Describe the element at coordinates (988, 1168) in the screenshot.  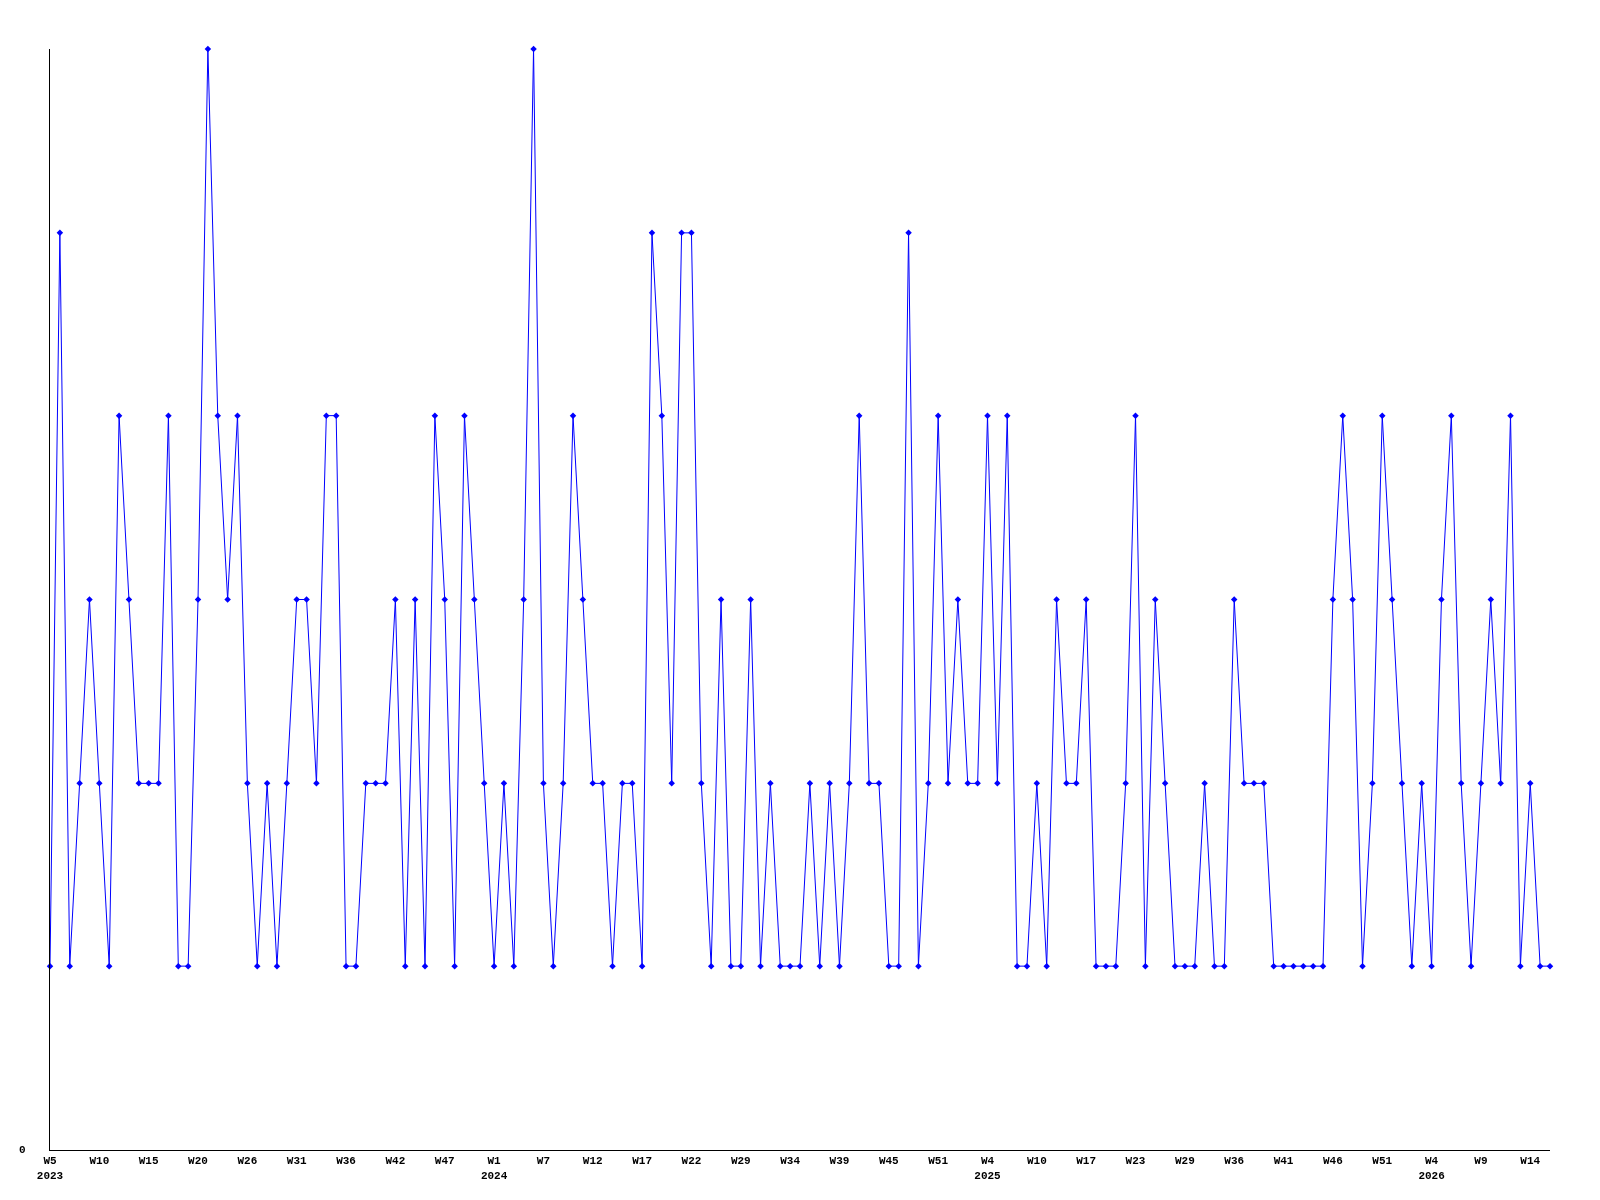
I see `x-tick-label: W4 2025` at that location.